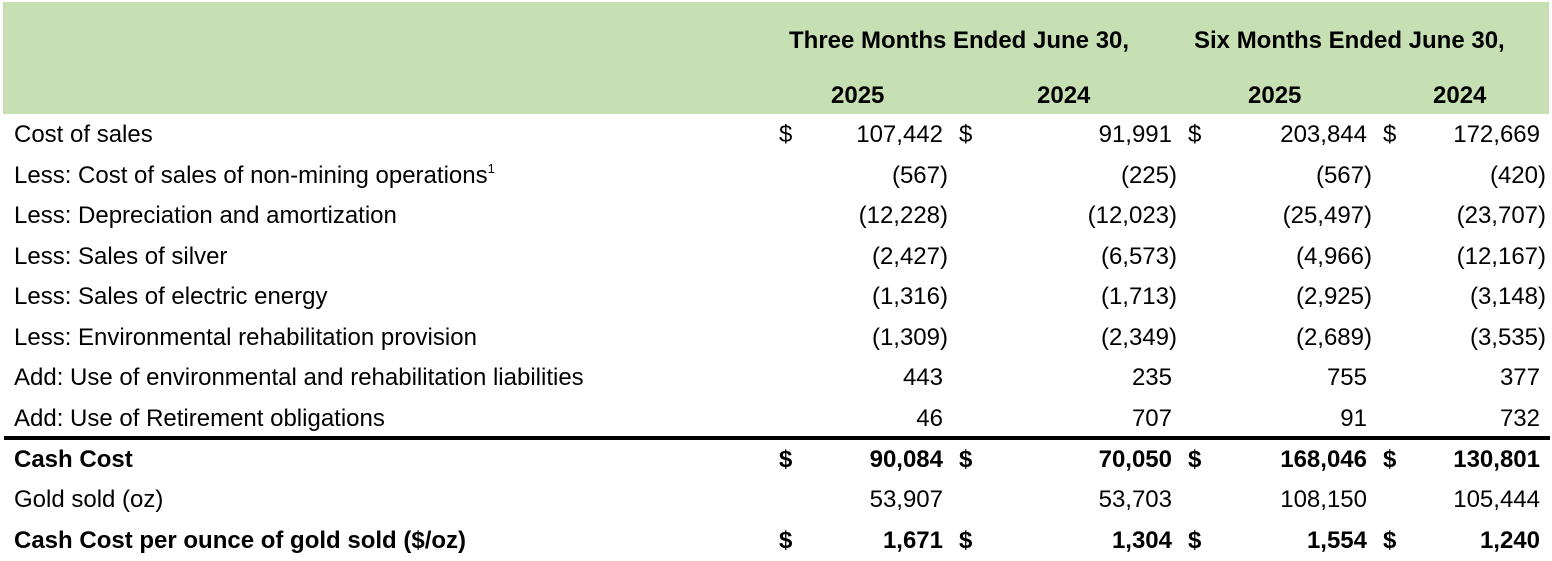  I want to click on value-cell: (2,427), so click(909, 256).